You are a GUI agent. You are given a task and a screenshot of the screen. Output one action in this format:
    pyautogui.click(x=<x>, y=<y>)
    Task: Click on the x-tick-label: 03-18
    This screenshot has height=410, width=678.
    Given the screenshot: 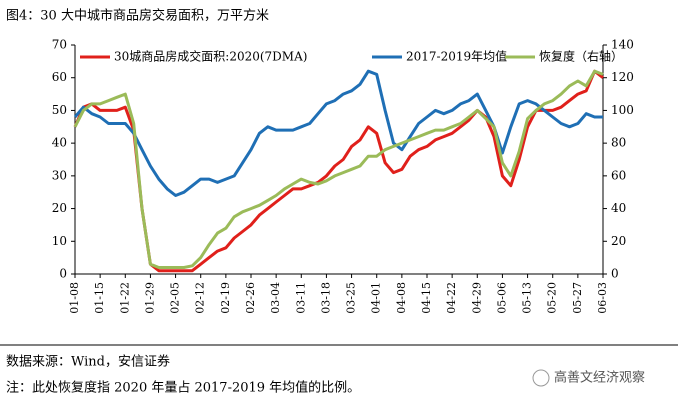 What is the action you would take?
    pyautogui.click(x=325, y=298)
    